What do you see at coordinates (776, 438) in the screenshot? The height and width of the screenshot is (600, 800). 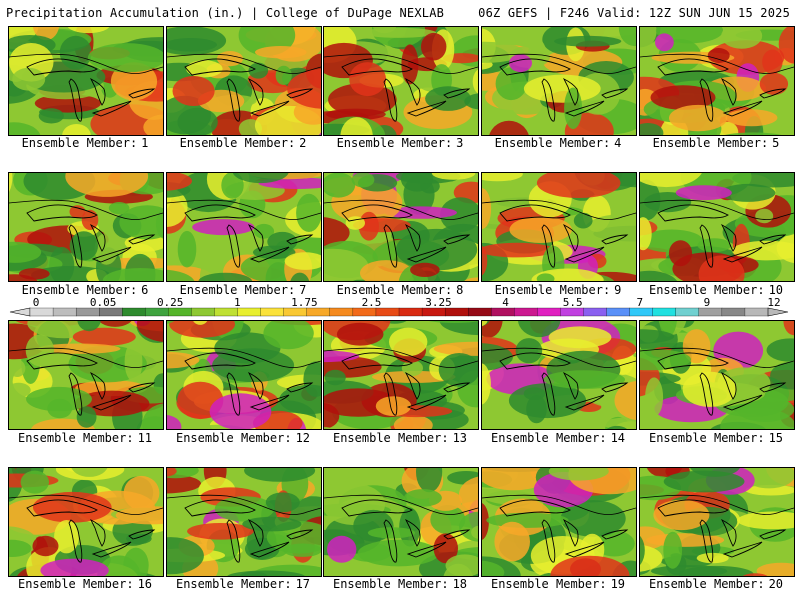 I see `caption-member-number: 15` at bounding box center [776, 438].